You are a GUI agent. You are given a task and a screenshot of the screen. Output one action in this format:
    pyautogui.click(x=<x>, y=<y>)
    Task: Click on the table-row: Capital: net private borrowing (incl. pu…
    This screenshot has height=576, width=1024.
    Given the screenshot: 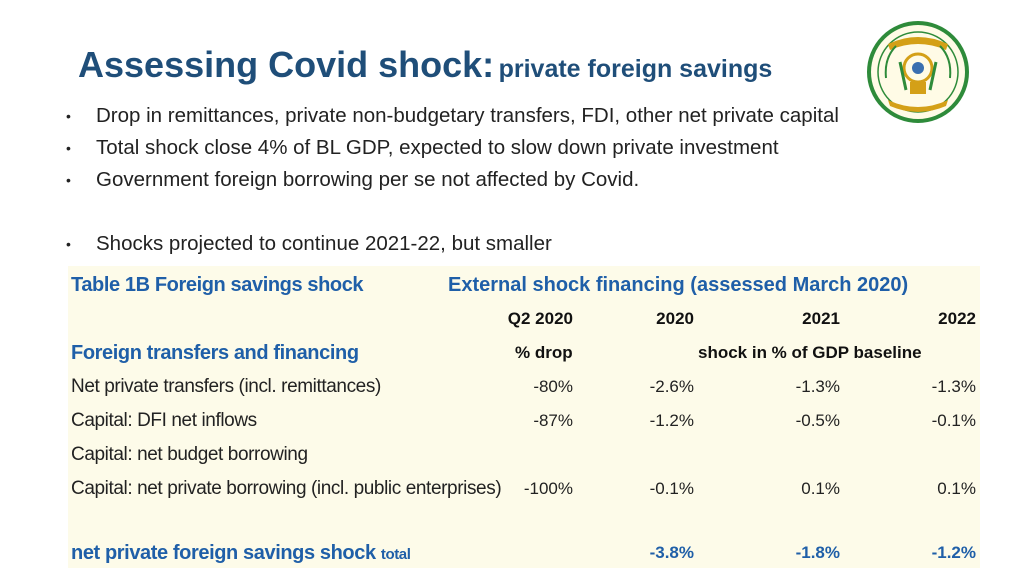 What is the action you would take?
    pyautogui.click(x=524, y=489)
    